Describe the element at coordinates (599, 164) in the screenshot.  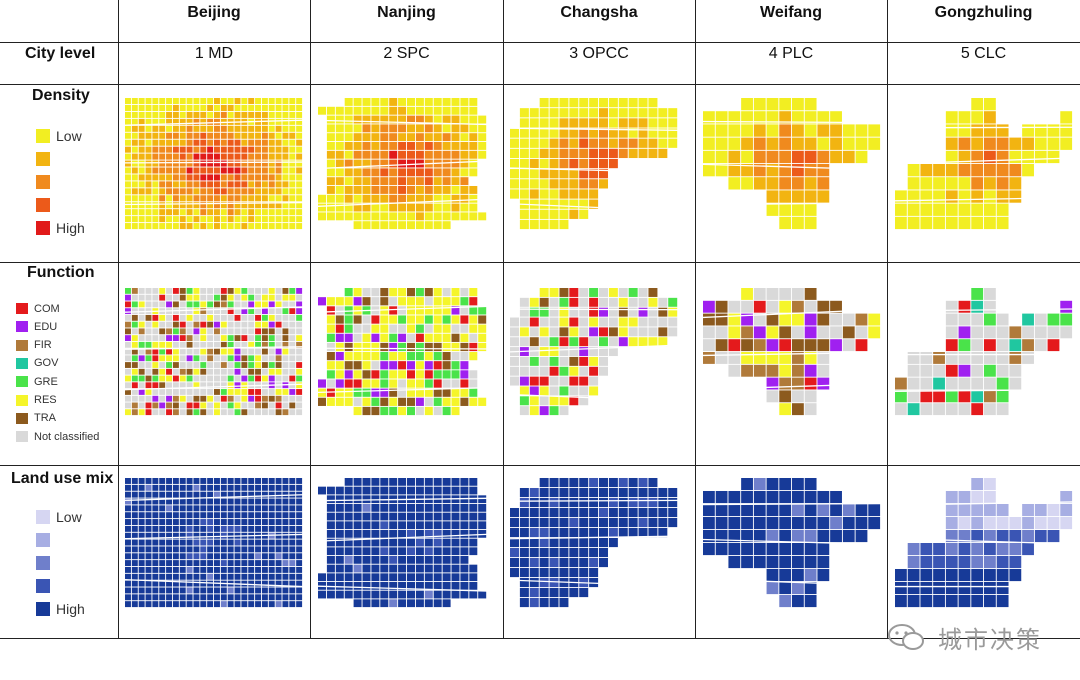
I see `density-map-changsha` at that location.